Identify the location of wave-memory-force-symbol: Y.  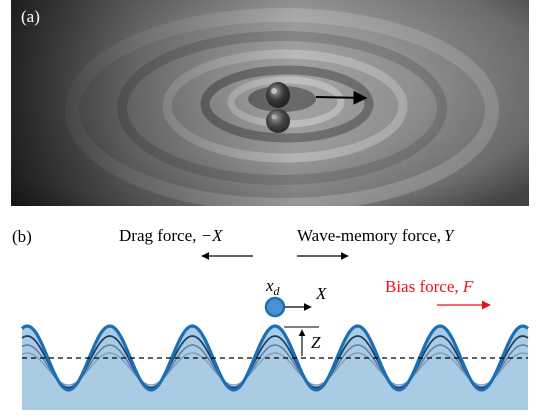
(449, 235).